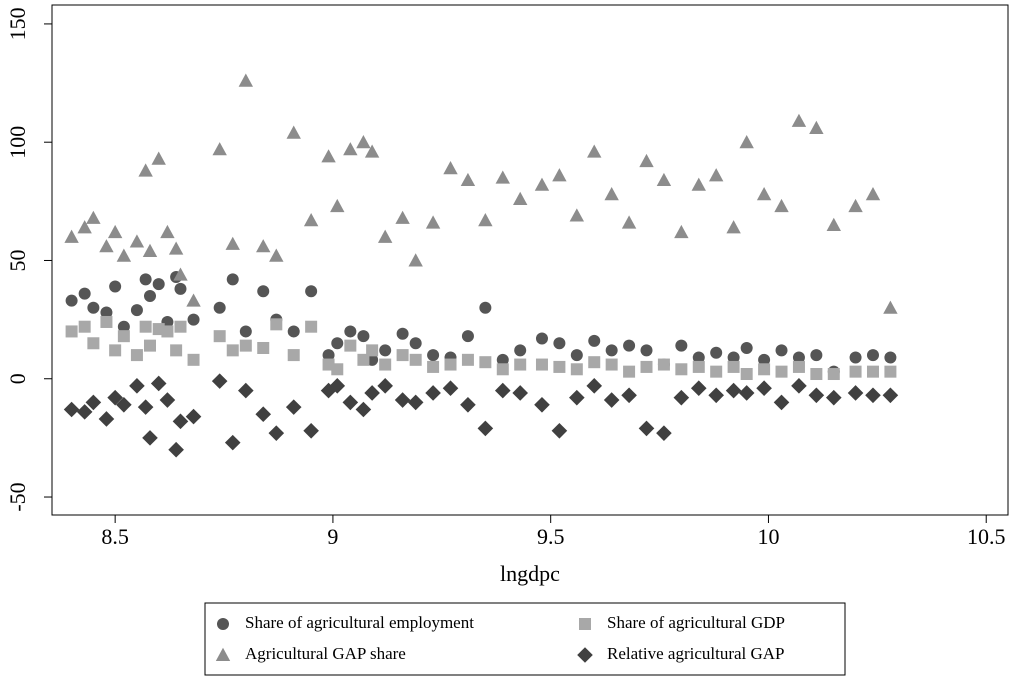 The height and width of the screenshot is (677, 1013). What do you see at coordinates (17, 496) in the screenshot?
I see `y-tick-label: -50` at bounding box center [17, 496].